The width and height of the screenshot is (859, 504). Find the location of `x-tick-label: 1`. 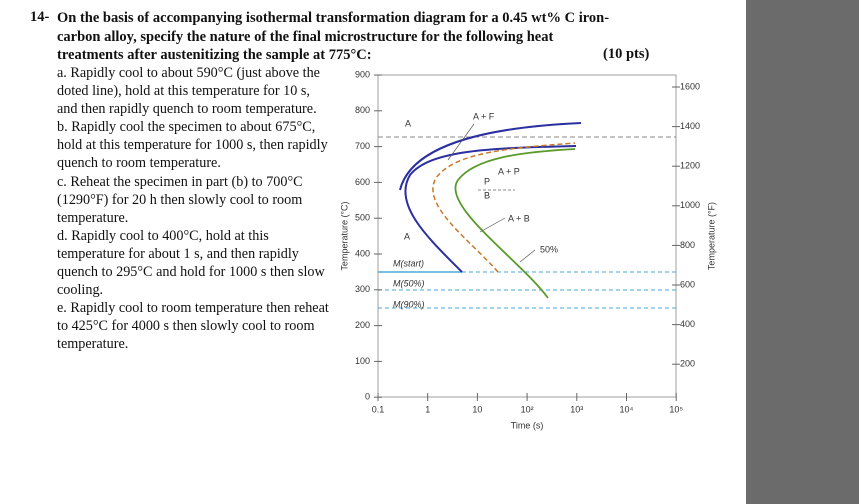

x-tick-label: 1 is located at coordinates (427, 409).